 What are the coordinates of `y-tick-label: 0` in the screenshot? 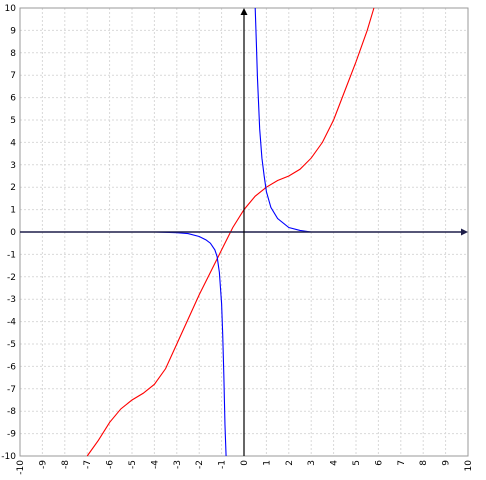 It's located at (13, 233).